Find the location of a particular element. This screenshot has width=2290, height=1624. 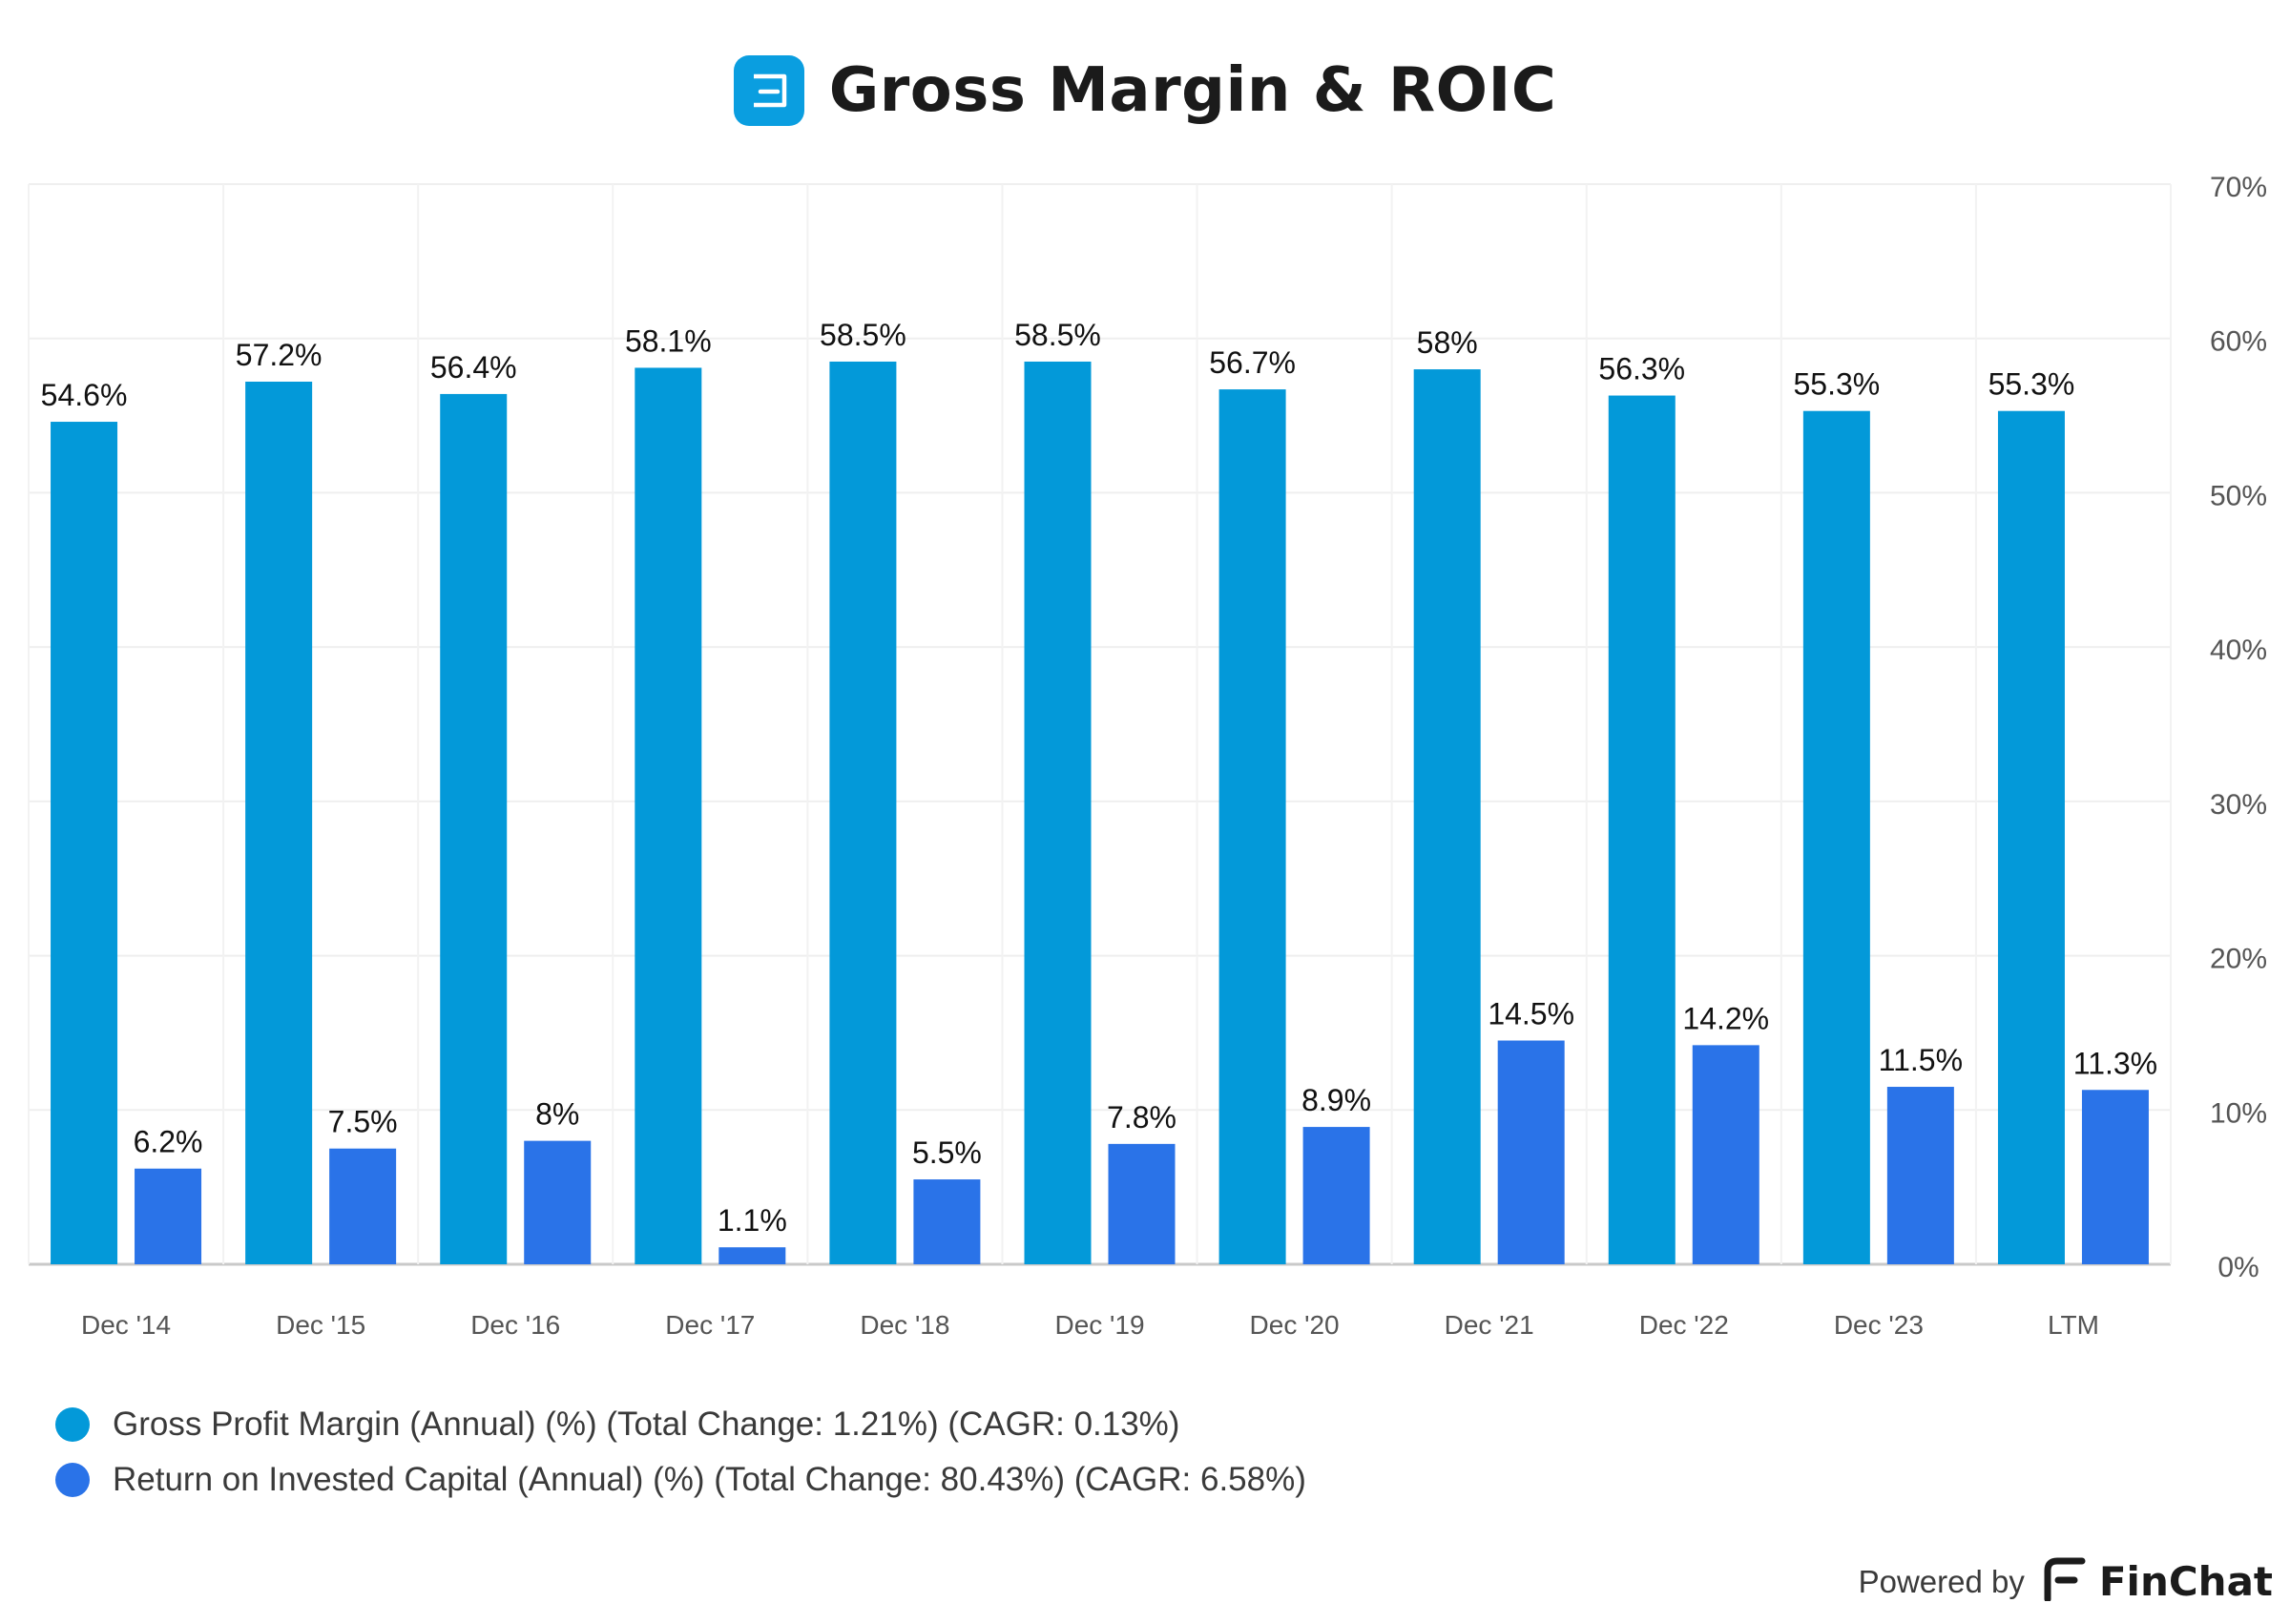

data-label: 58.1% is located at coordinates (668, 340).